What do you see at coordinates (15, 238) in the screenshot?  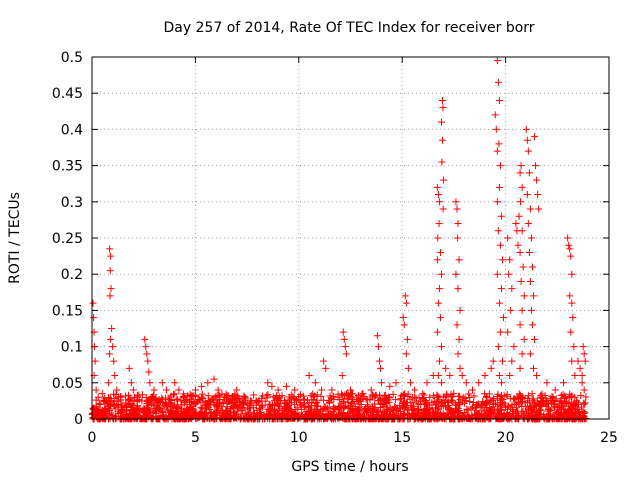 I see `y-axis-label: ROTI / TECUs` at bounding box center [15, 238].